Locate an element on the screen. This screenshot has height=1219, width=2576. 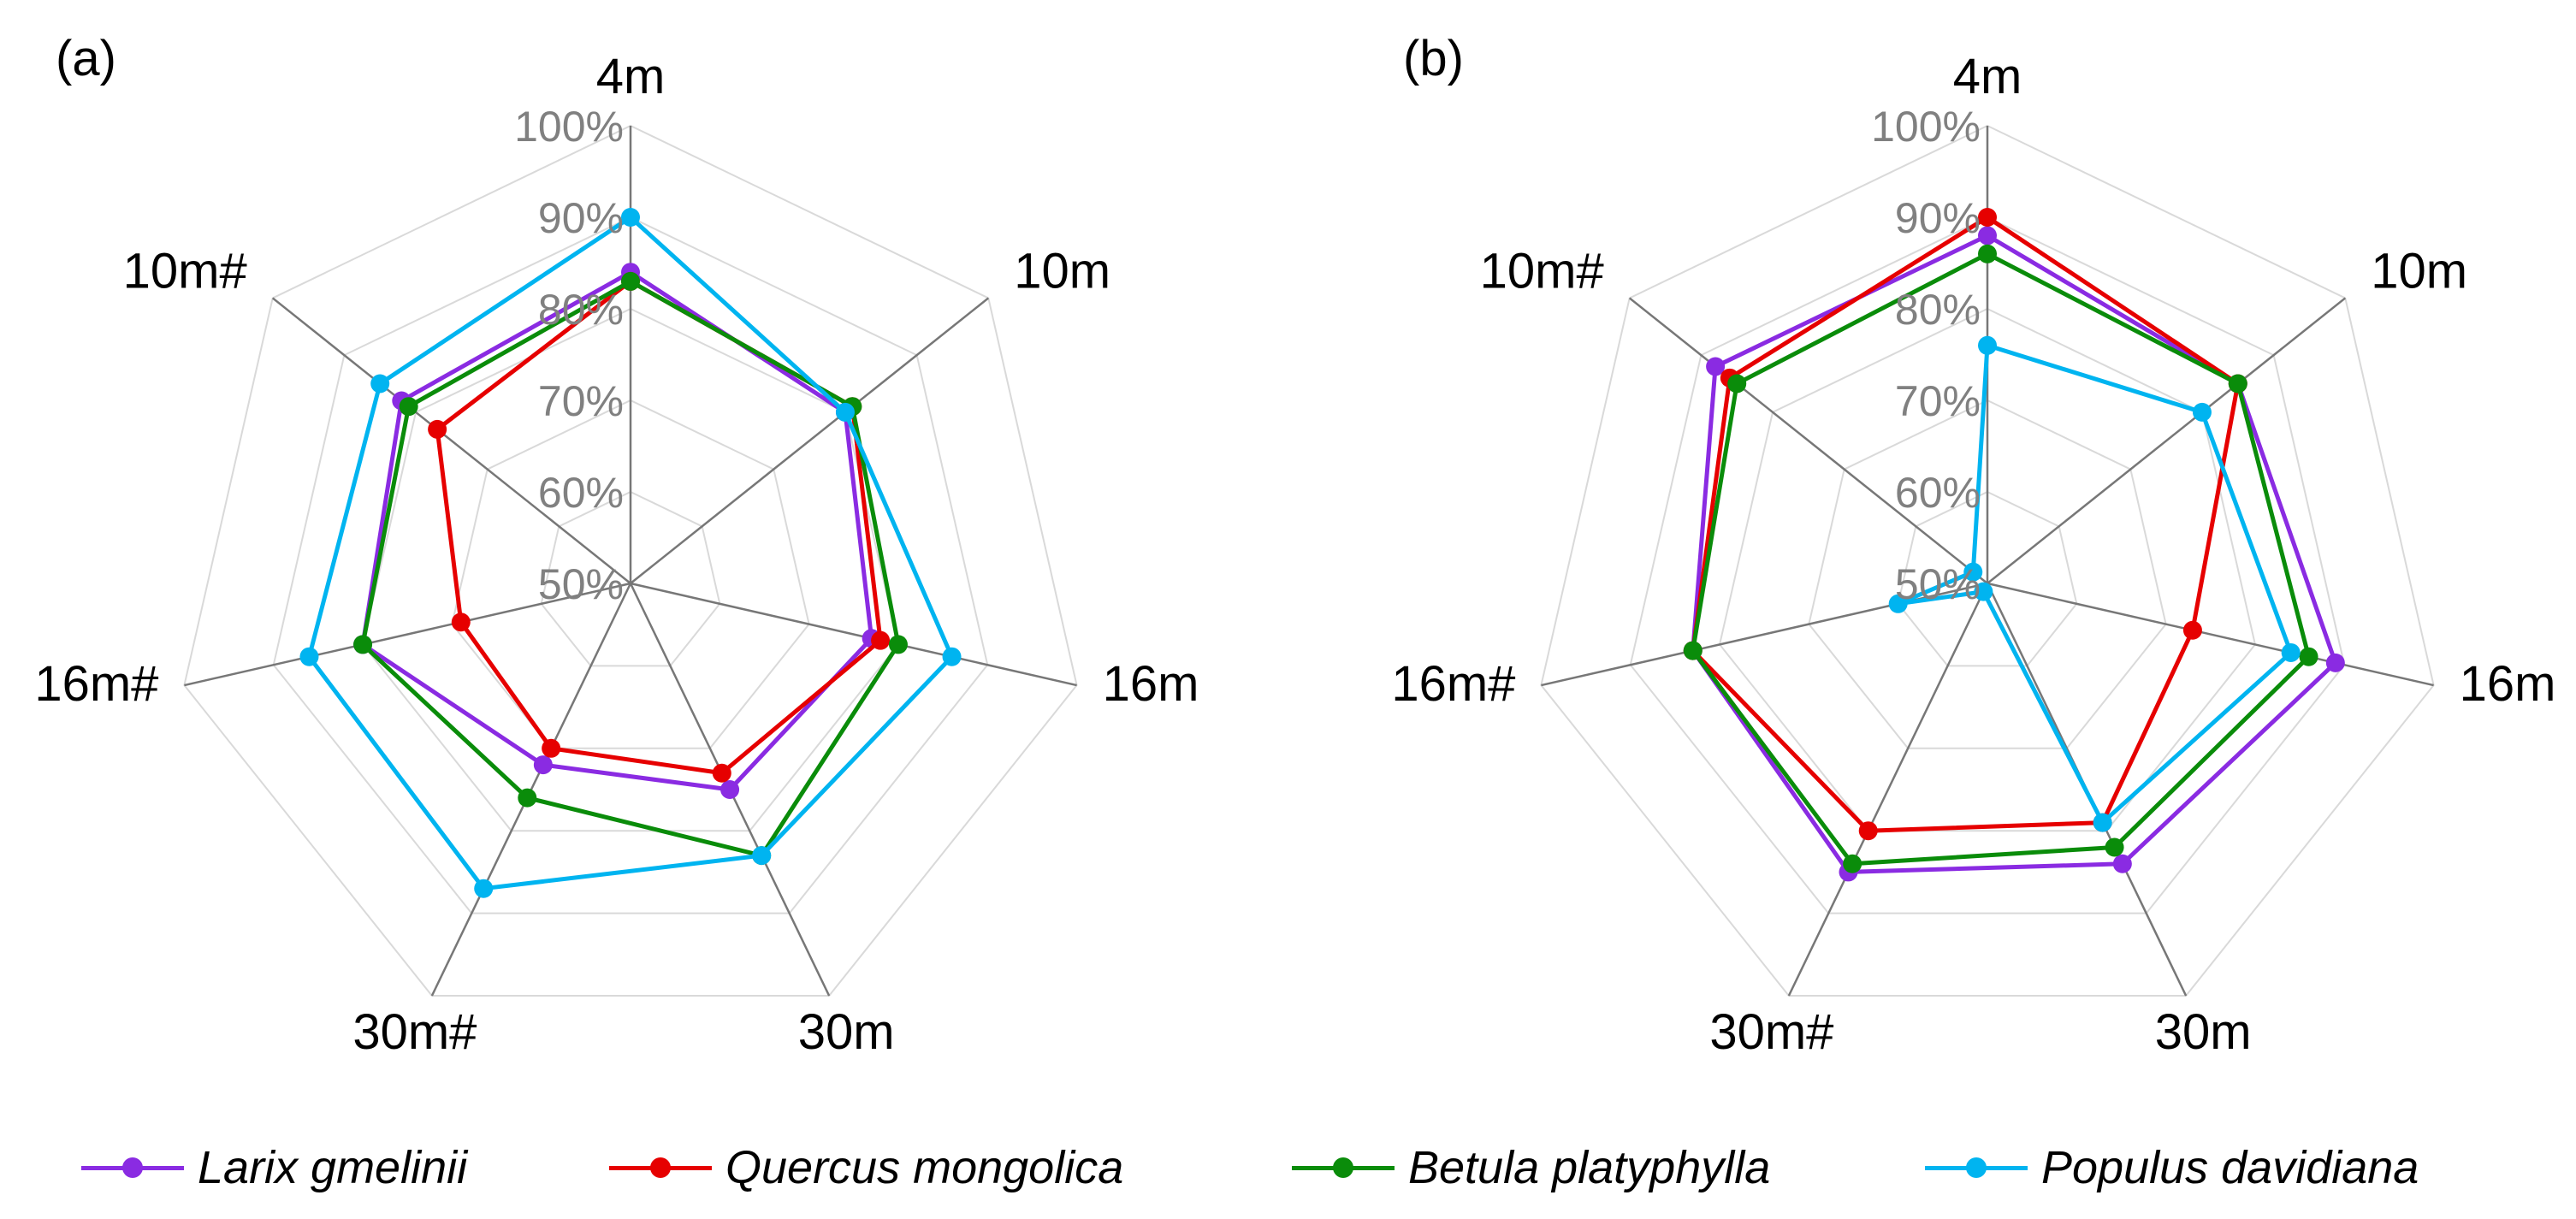
series-line-betula-platyphylla is located at coordinates (2002, 559).